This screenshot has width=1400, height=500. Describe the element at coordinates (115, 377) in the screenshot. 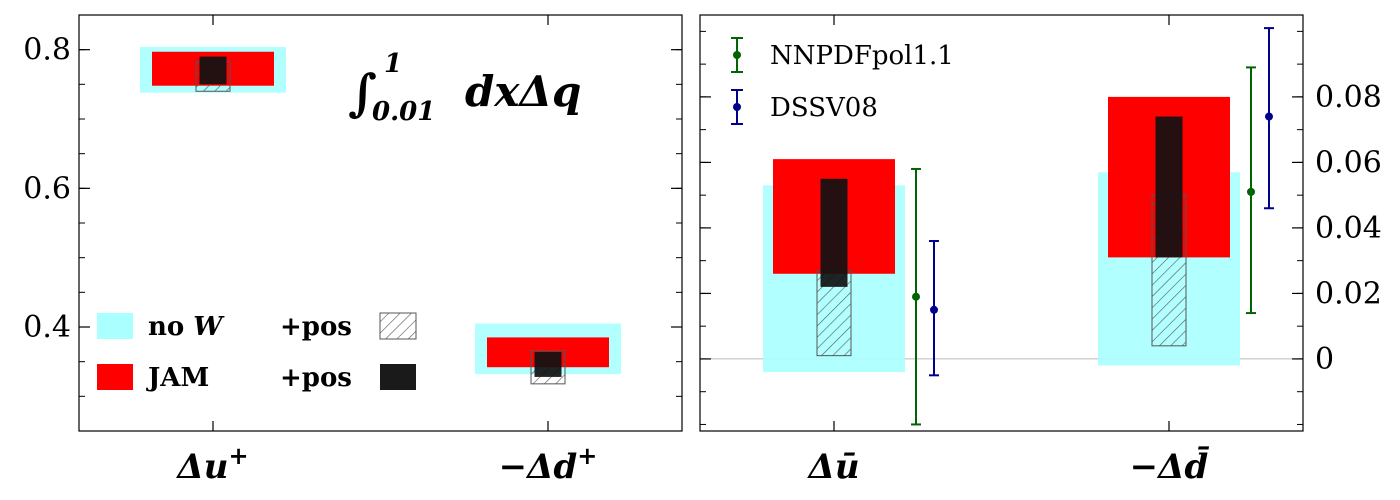

I see `legend-swatch-jam` at that location.